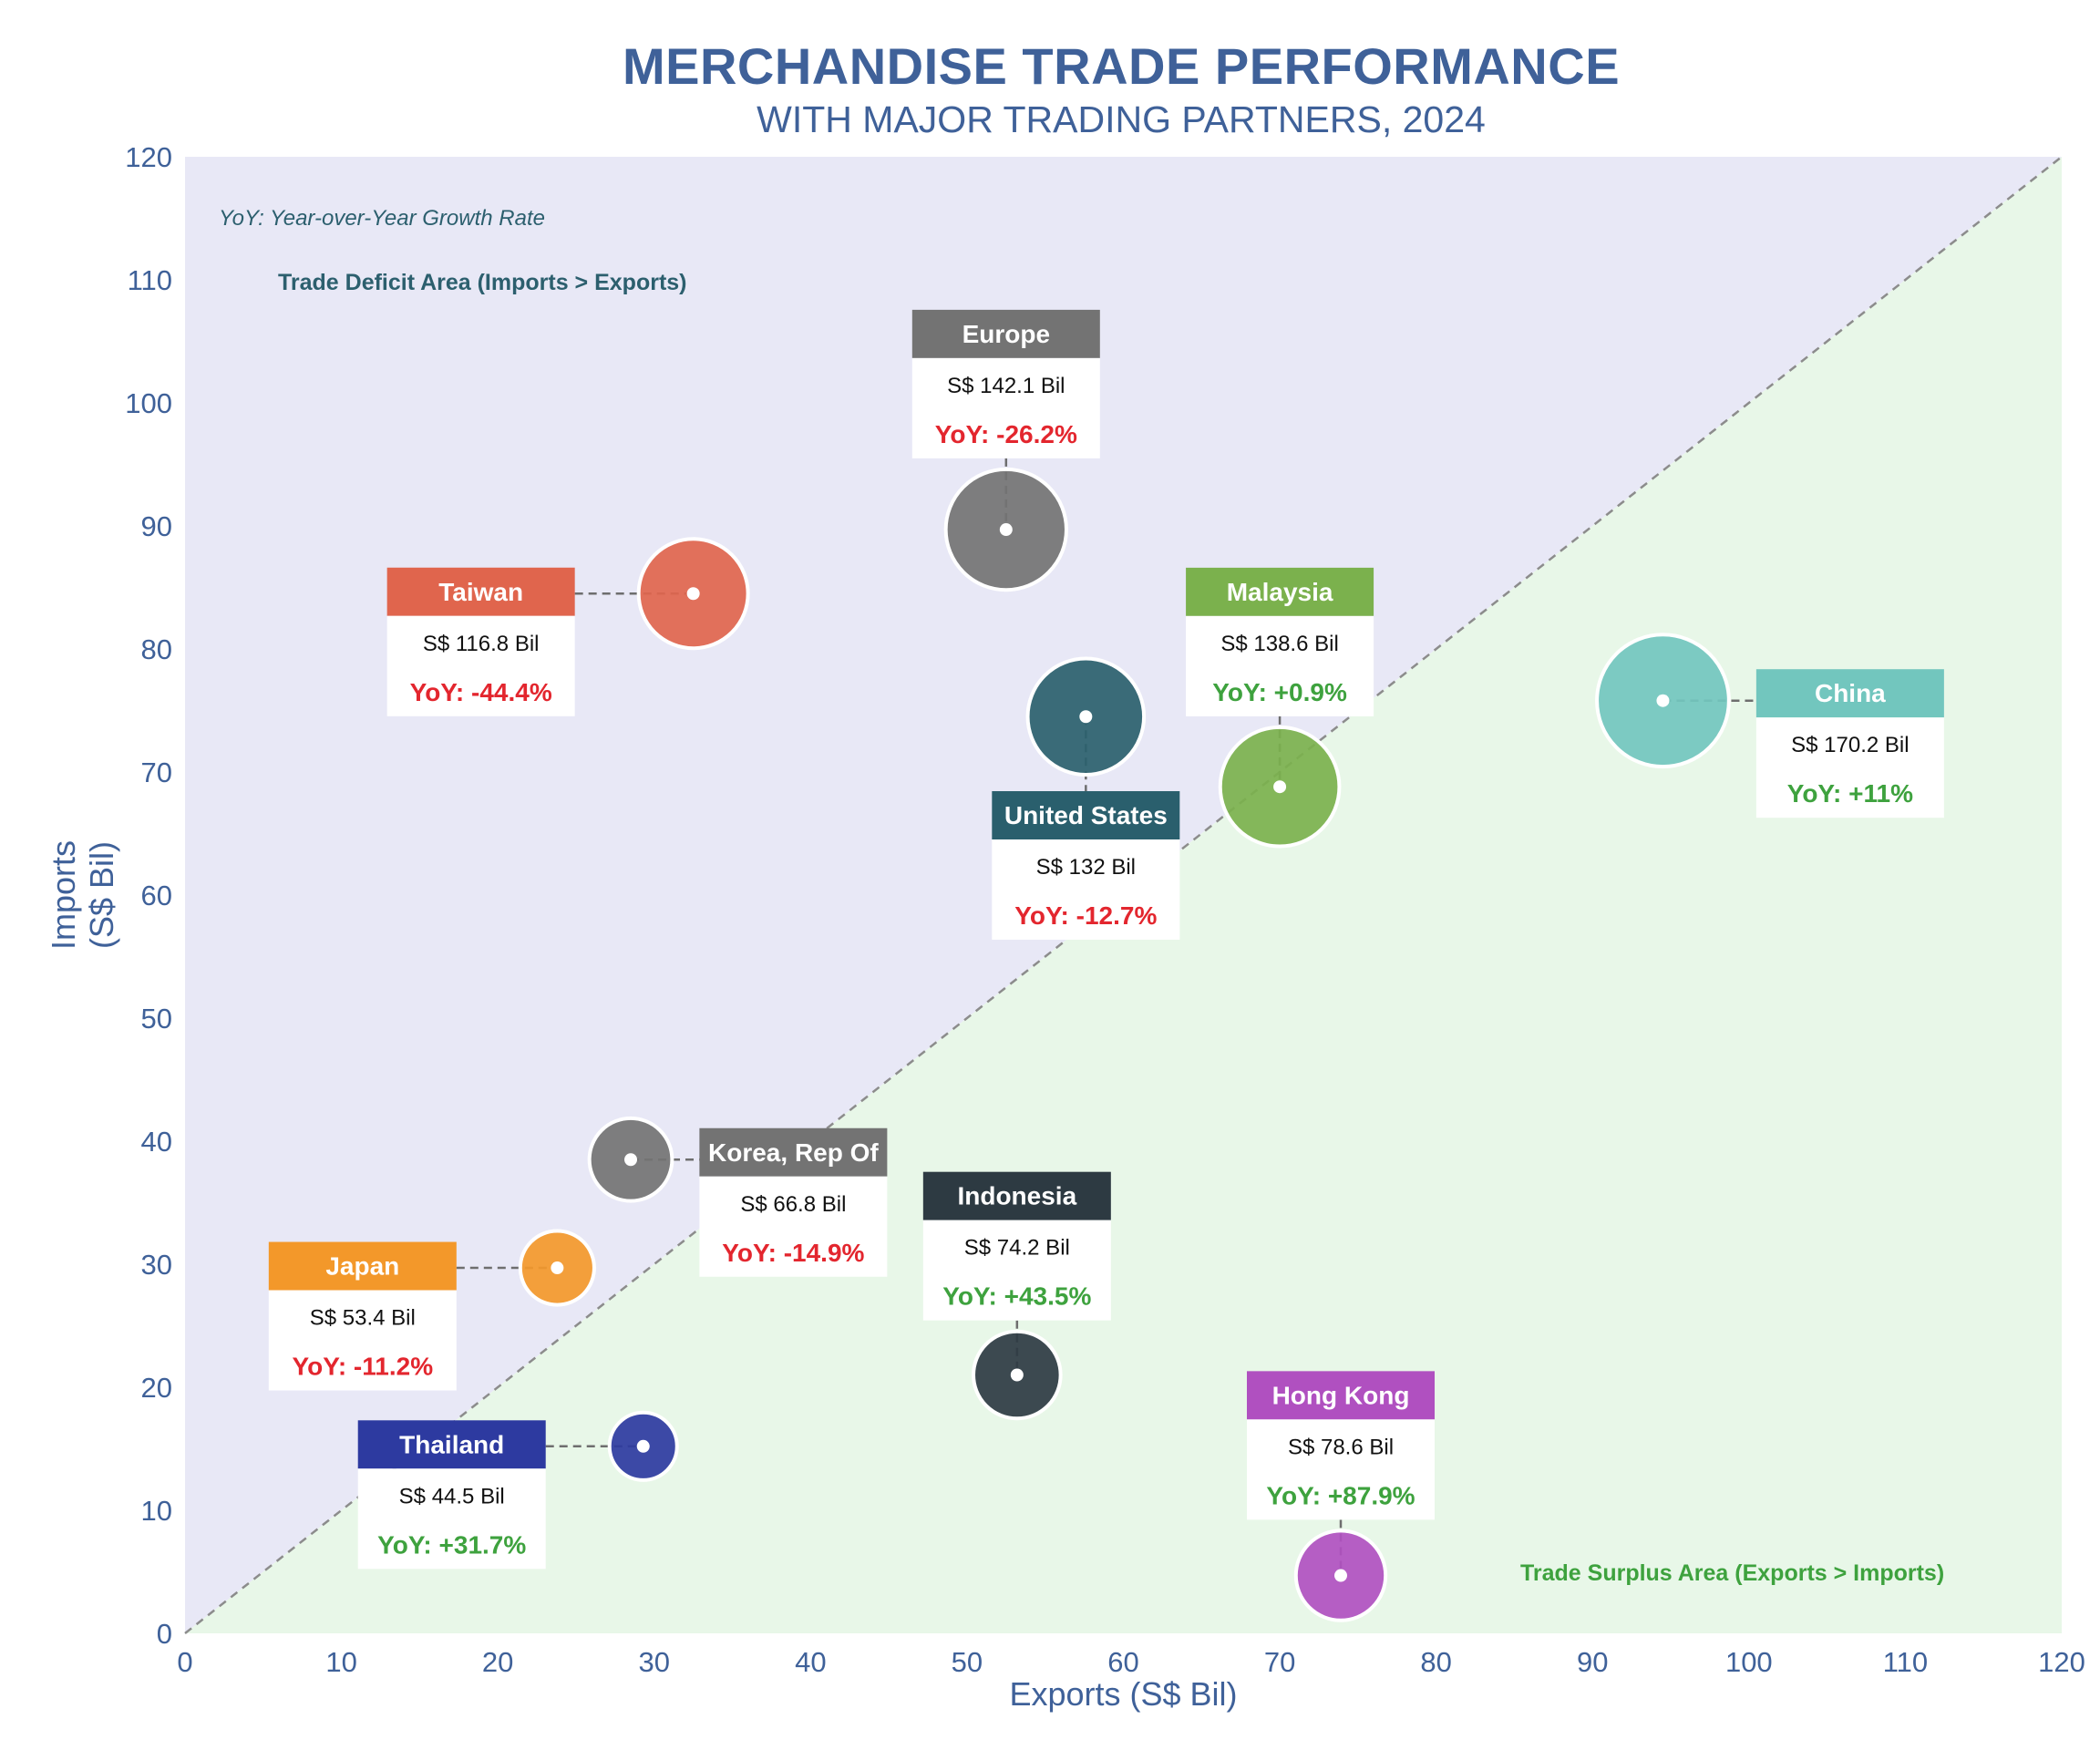  Describe the element at coordinates (1592, 1662) in the screenshot. I see `x-tick-label: 90` at that location.